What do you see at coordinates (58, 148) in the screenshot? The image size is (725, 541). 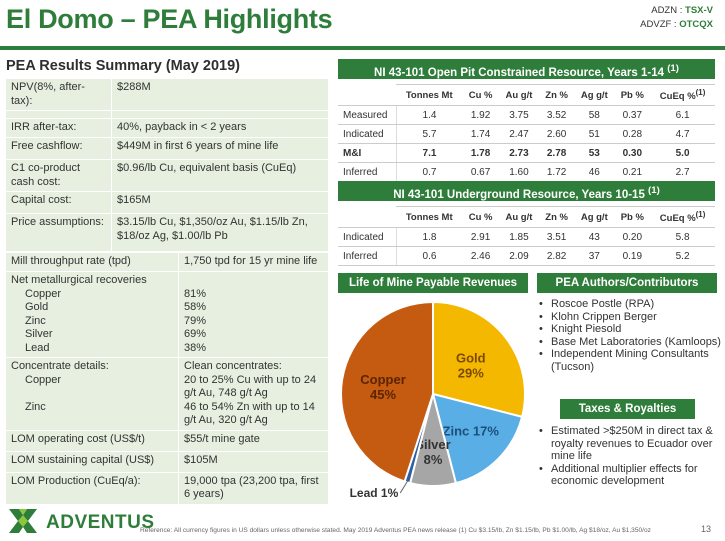 I see `row-label: Free cashflow:` at bounding box center [58, 148].